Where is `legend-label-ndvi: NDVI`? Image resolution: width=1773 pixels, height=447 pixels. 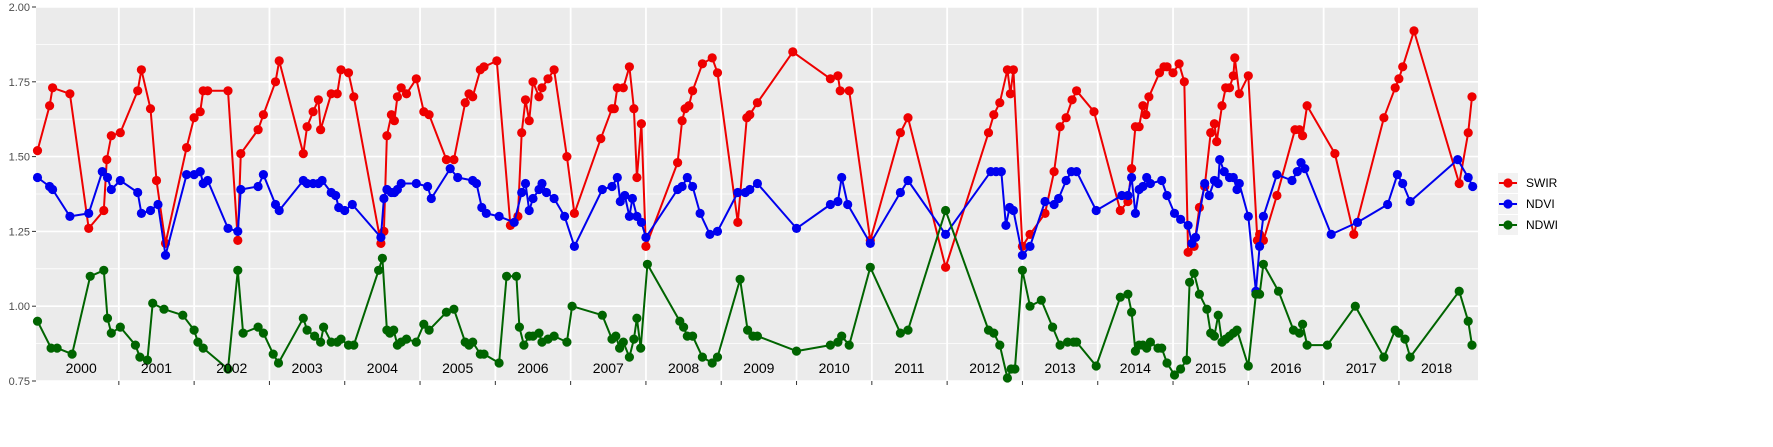
legend-label-ndvi: NDVI is located at coordinates (1540, 204).